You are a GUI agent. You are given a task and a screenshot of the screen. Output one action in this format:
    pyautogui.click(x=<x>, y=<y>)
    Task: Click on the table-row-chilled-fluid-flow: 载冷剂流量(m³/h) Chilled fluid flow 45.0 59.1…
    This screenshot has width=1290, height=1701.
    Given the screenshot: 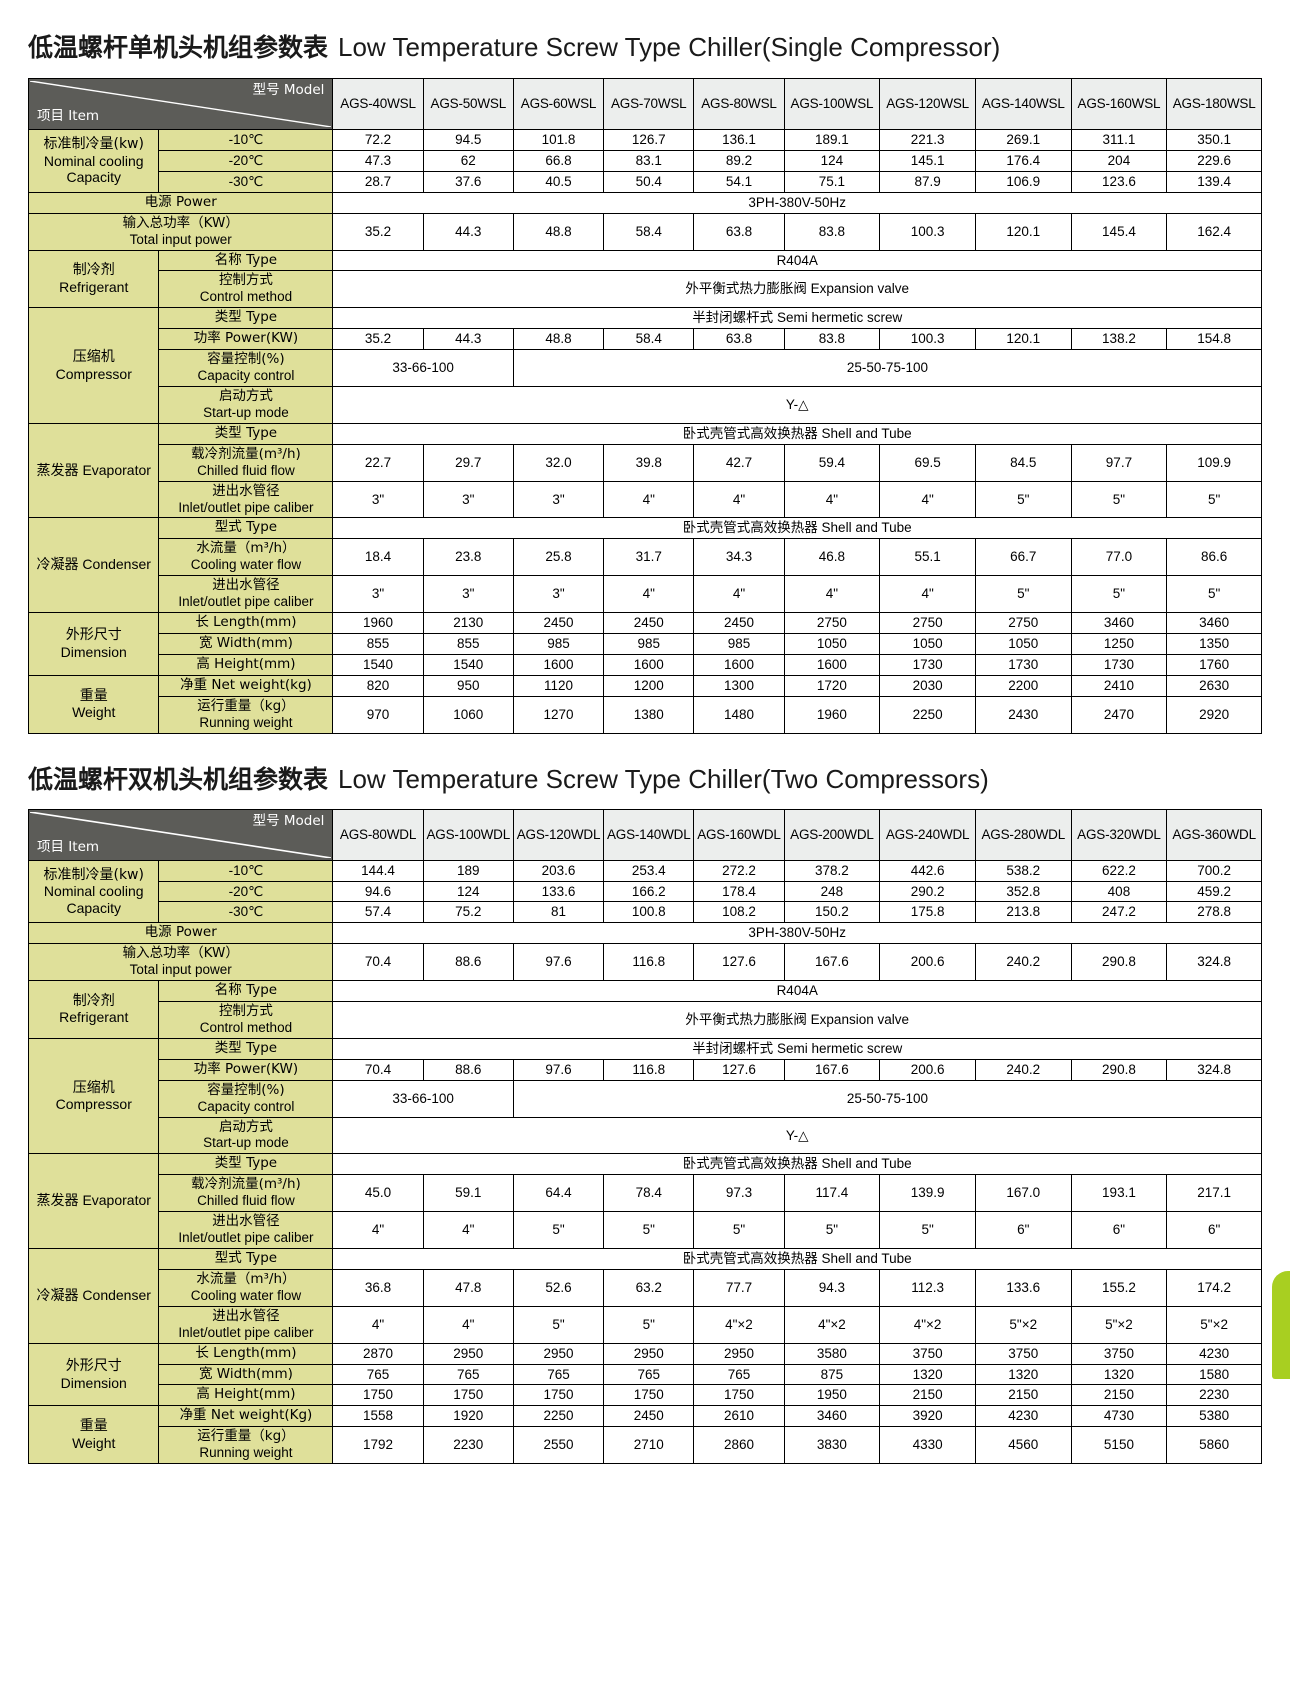 What is the action you would take?
    pyautogui.click(x=645, y=1193)
    